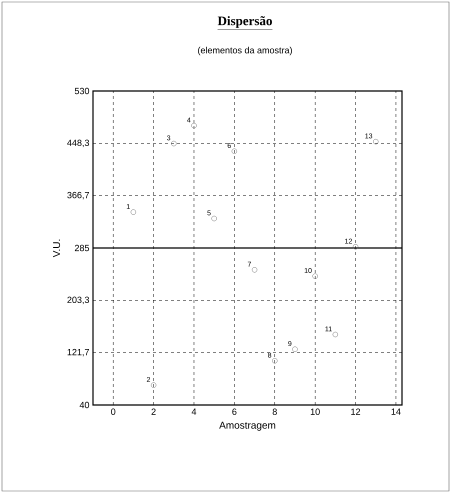 This screenshot has width=451, height=493. What do you see at coordinates (78, 144) in the screenshot?
I see `y-tick-label: 448,3` at bounding box center [78, 144].